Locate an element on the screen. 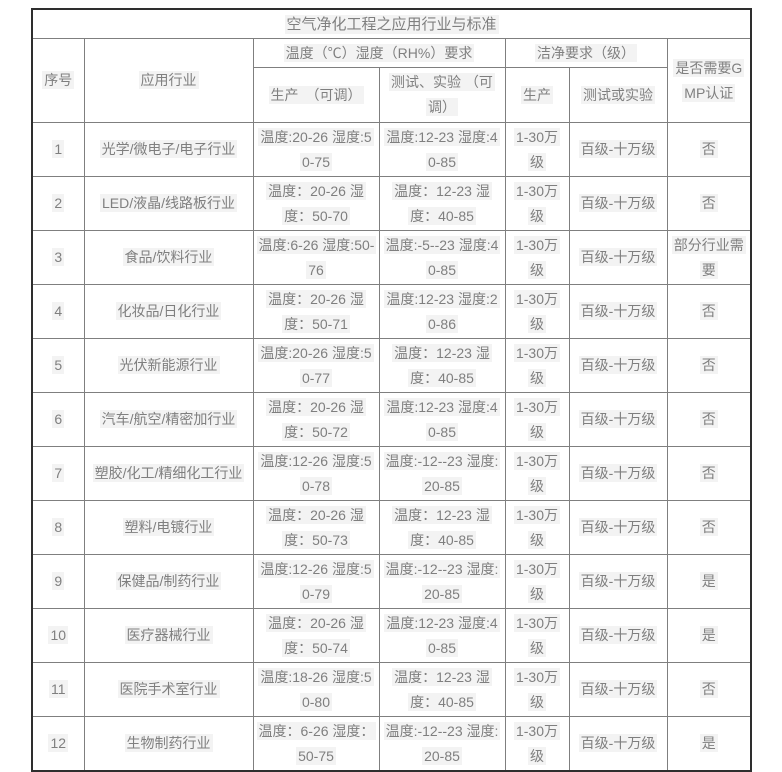 The image size is (782, 772). industry-cell: 光伏新能源行业 is located at coordinates (168, 365).